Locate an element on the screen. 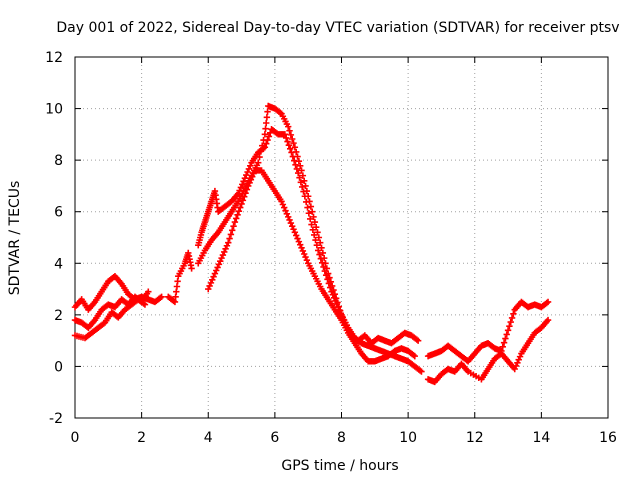  x-tick-label: 4 is located at coordinates (208, 438).